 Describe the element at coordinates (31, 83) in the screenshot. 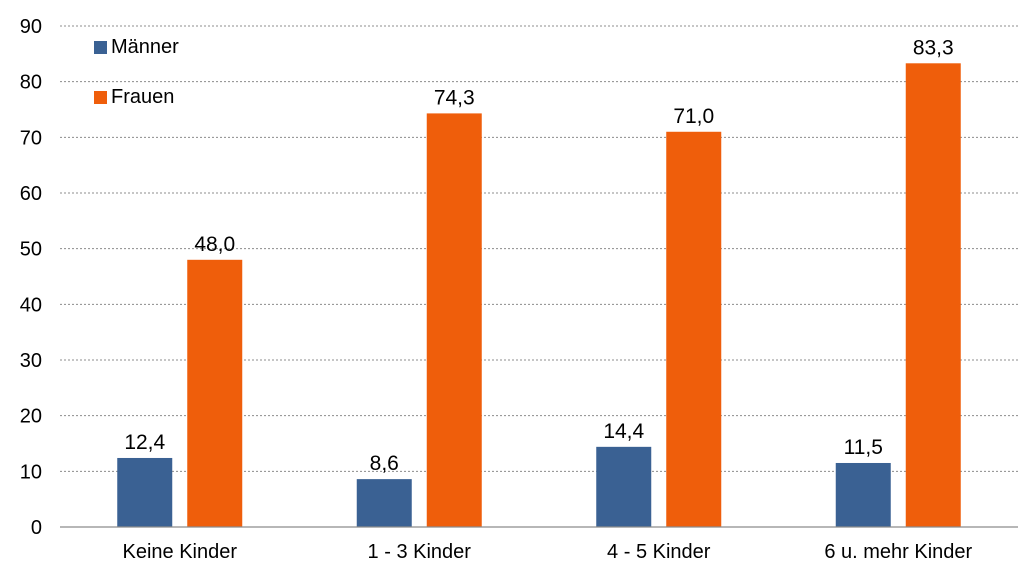

I see `y-tick-label: 80` at that location.